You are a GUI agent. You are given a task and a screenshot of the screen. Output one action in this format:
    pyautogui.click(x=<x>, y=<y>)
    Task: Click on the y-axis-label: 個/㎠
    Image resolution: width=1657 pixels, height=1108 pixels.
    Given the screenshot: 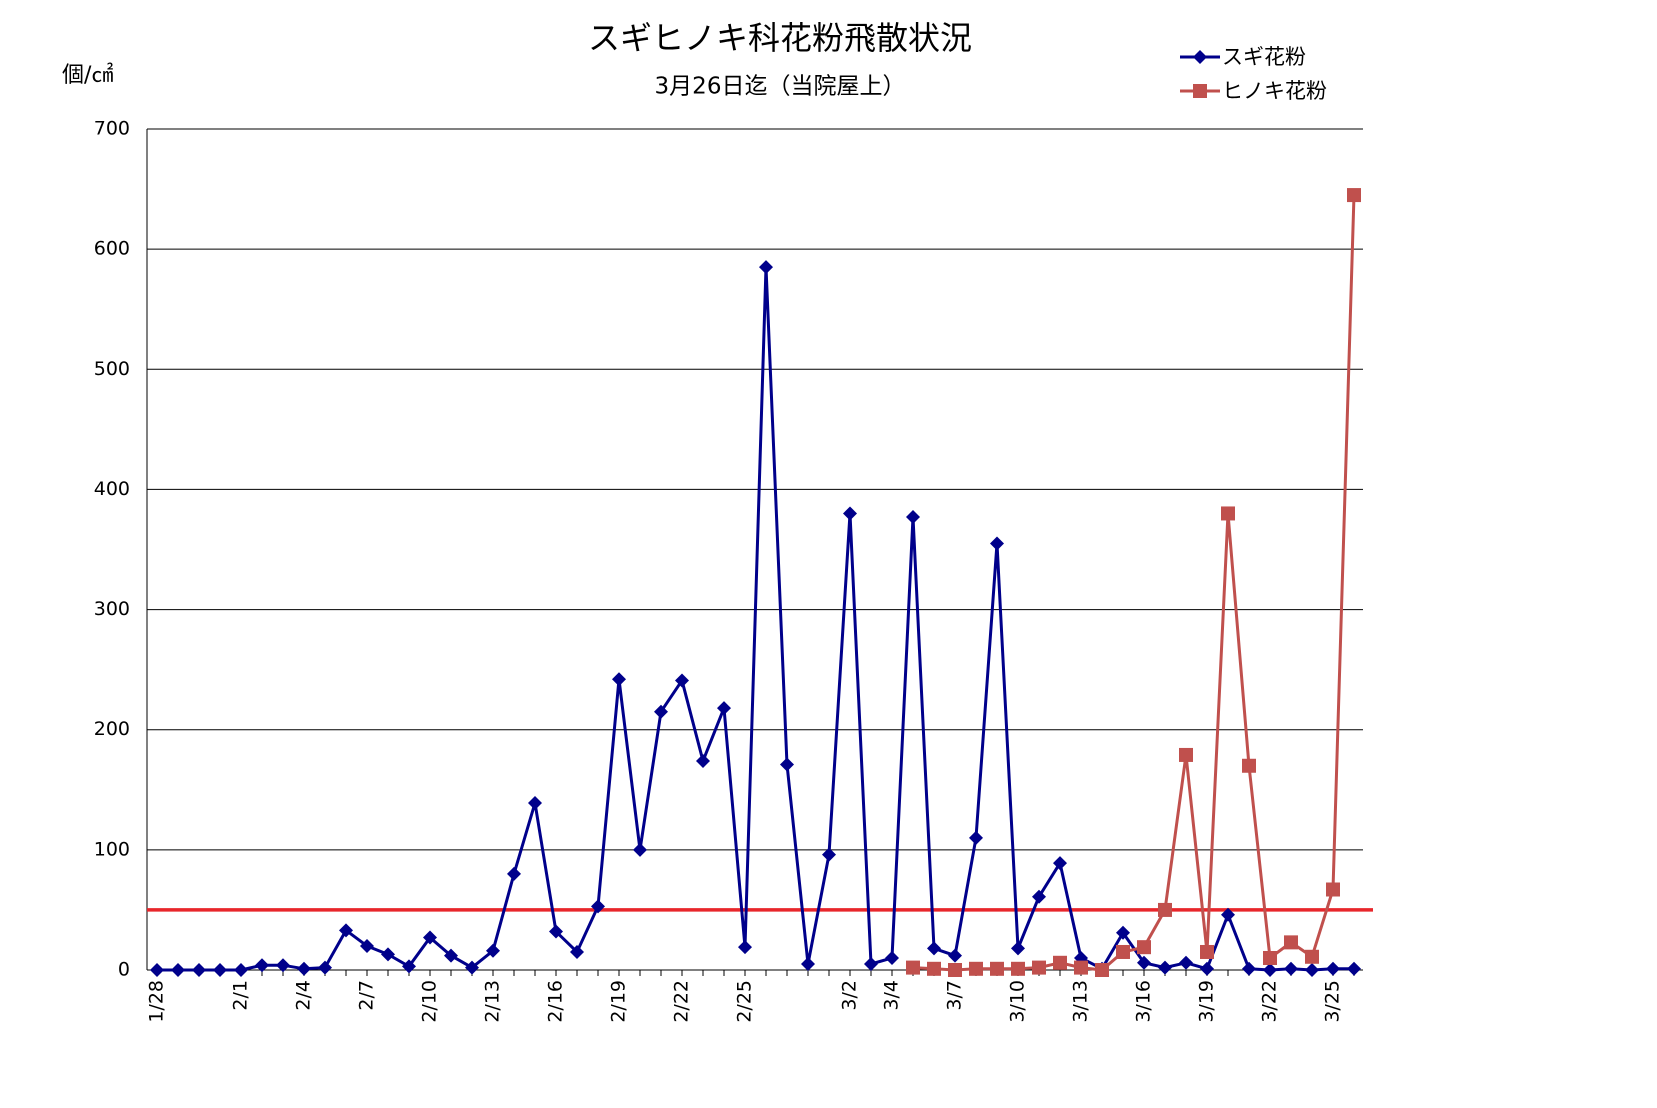 What is the action you would take?
    pyautogui.click(x=87, y=75)
    